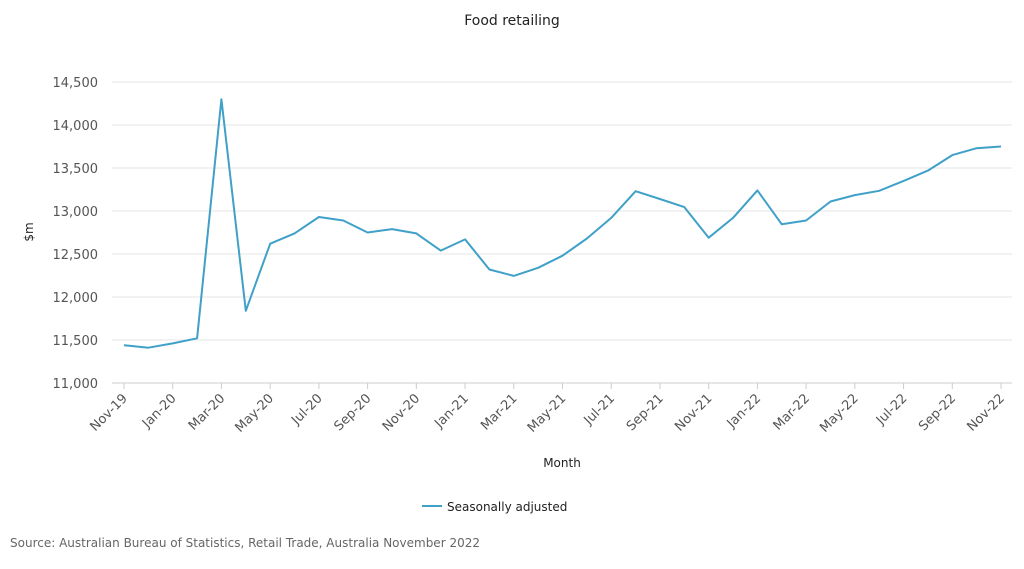 This screenshot has height=569, width=1024. I want to click on x-tick-label: Mar-21, so click(499, 412).